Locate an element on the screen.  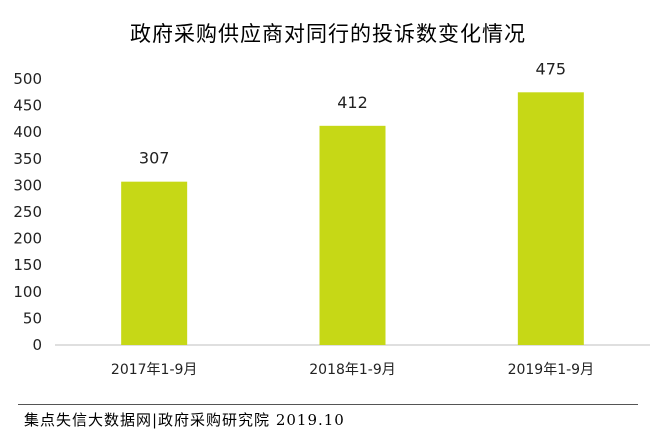
category-labels: 2017年1-9月 2018年1-9月 2019年1-9月 is located at coordinates (352, 370).